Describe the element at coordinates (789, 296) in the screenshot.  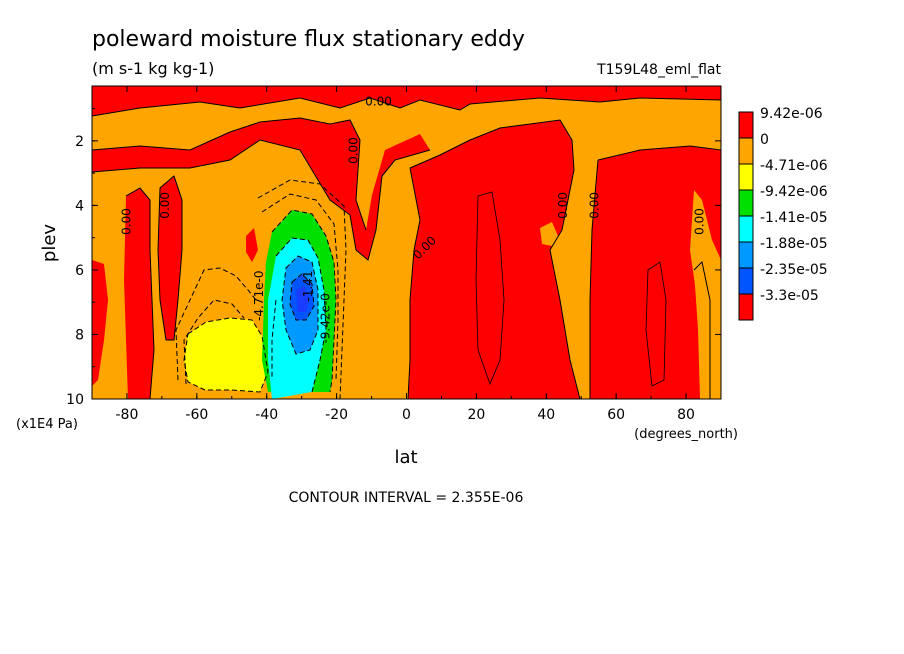
I see `colorbar-label: -3.3e-05` at that location.